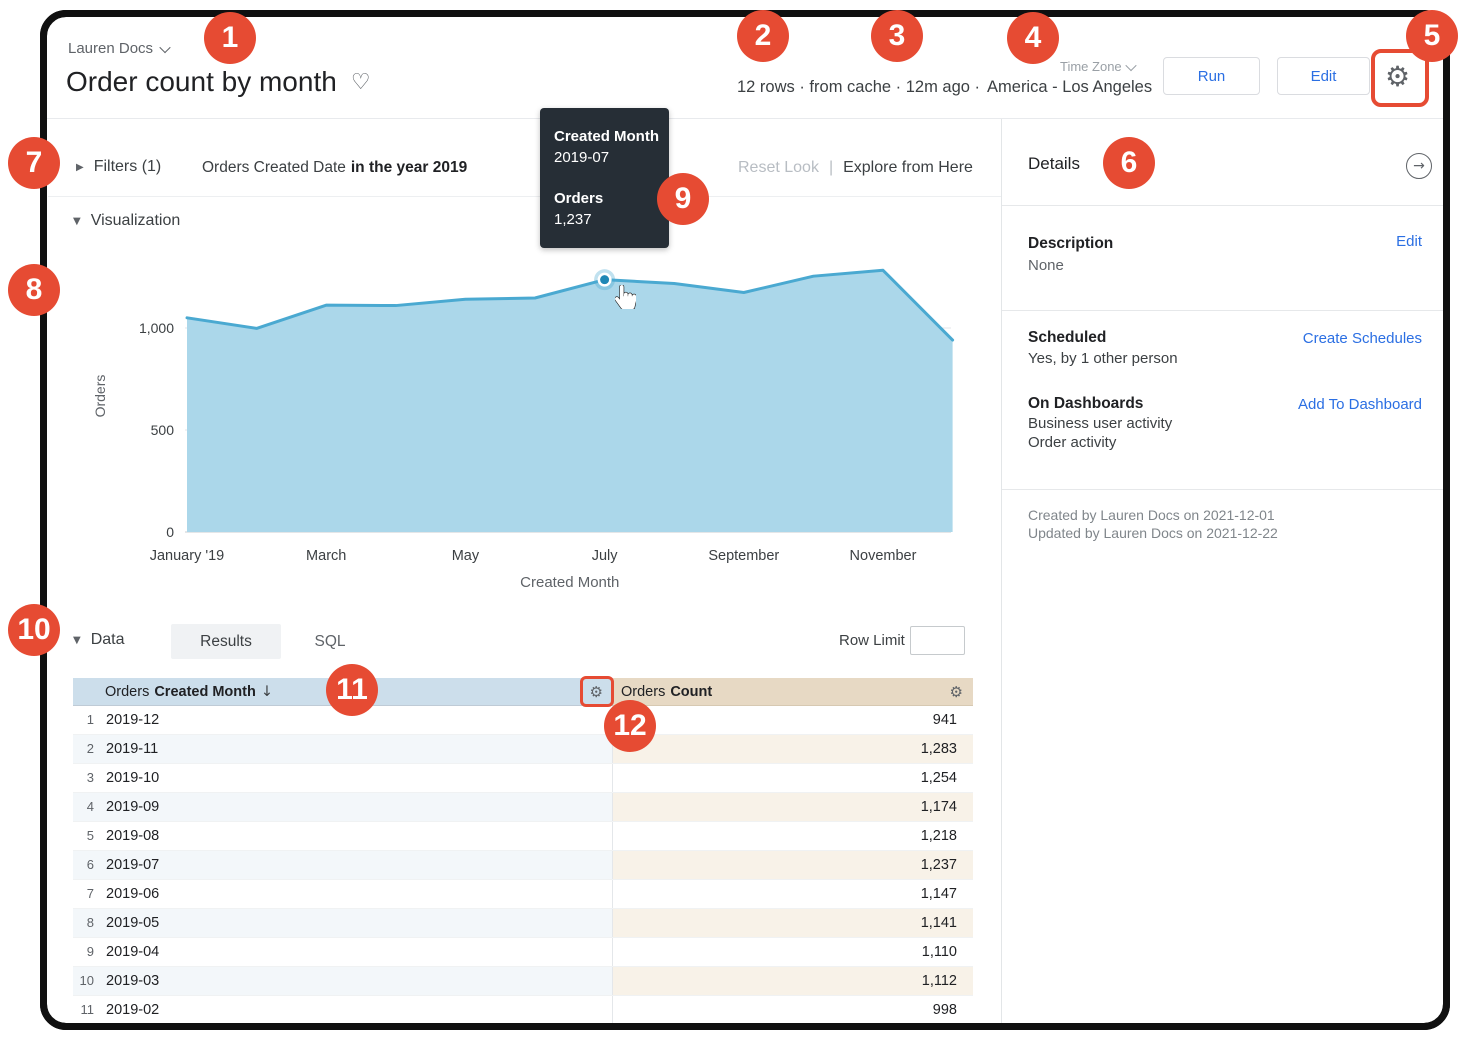  I want to click on settings-gear-icon: ⚙, so click(1398, 76).